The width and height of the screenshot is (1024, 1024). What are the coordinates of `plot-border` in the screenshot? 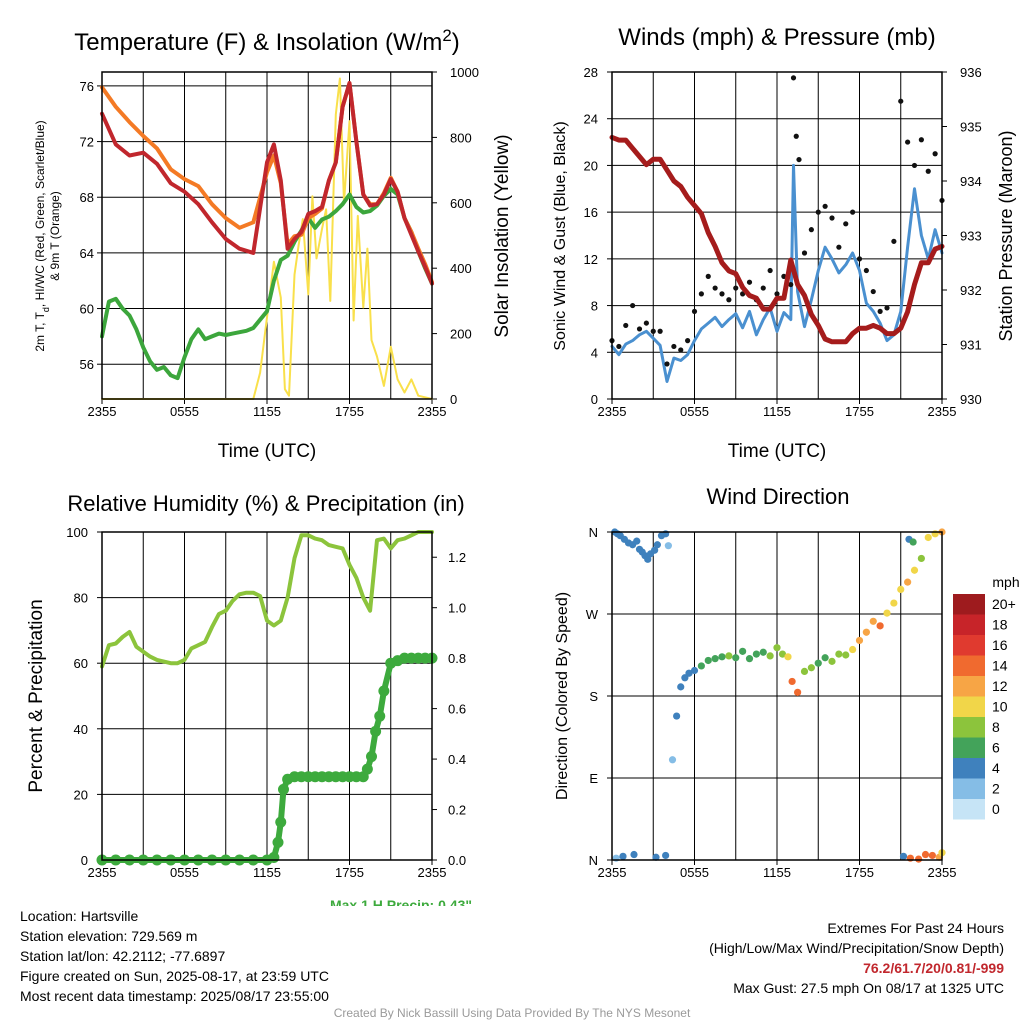 It's located at (267, 696).